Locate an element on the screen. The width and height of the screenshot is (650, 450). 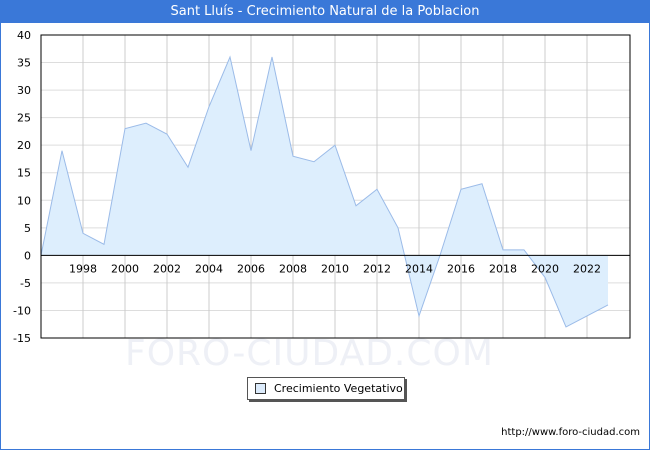
x-tick-label: 2012 is located at coordinates (377, 268).